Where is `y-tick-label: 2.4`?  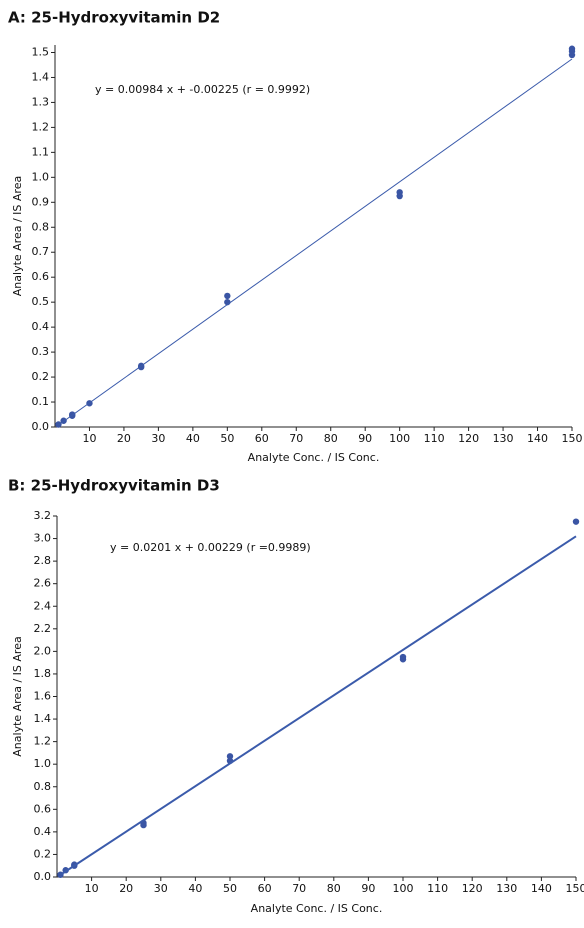
y-tick-label: 2.4 is located at coordinates (43, 605).